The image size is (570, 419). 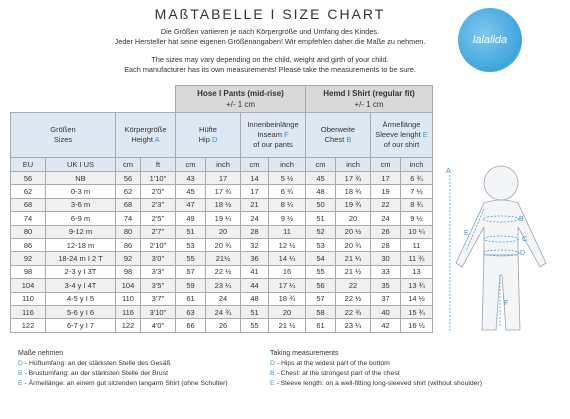 I want to click on group-header: Hemd I Shirt (regular fit) +/- 1 cm, so click(x=369, y=99).